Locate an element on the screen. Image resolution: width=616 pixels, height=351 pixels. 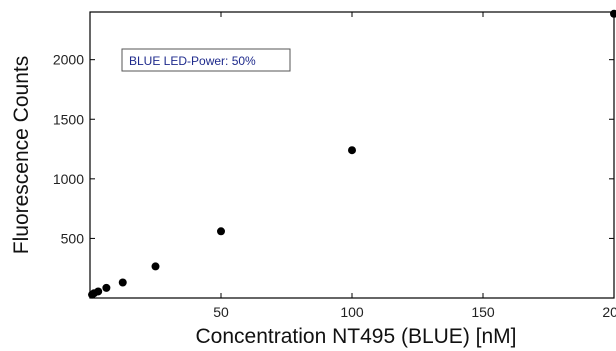
x-tick-label: 100 is located at coordinates (352, 312).